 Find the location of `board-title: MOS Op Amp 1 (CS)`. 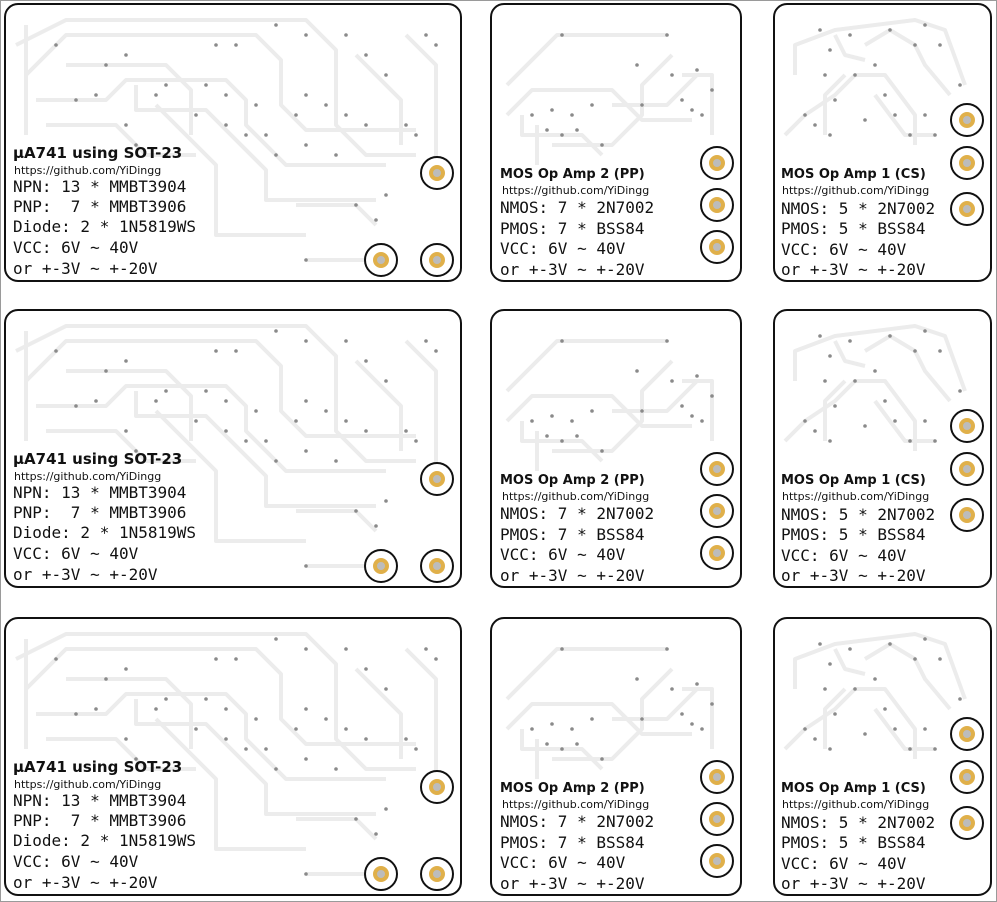

board-title: MOS Op Amp 1 (CS) is located at coordinates (853, 174).